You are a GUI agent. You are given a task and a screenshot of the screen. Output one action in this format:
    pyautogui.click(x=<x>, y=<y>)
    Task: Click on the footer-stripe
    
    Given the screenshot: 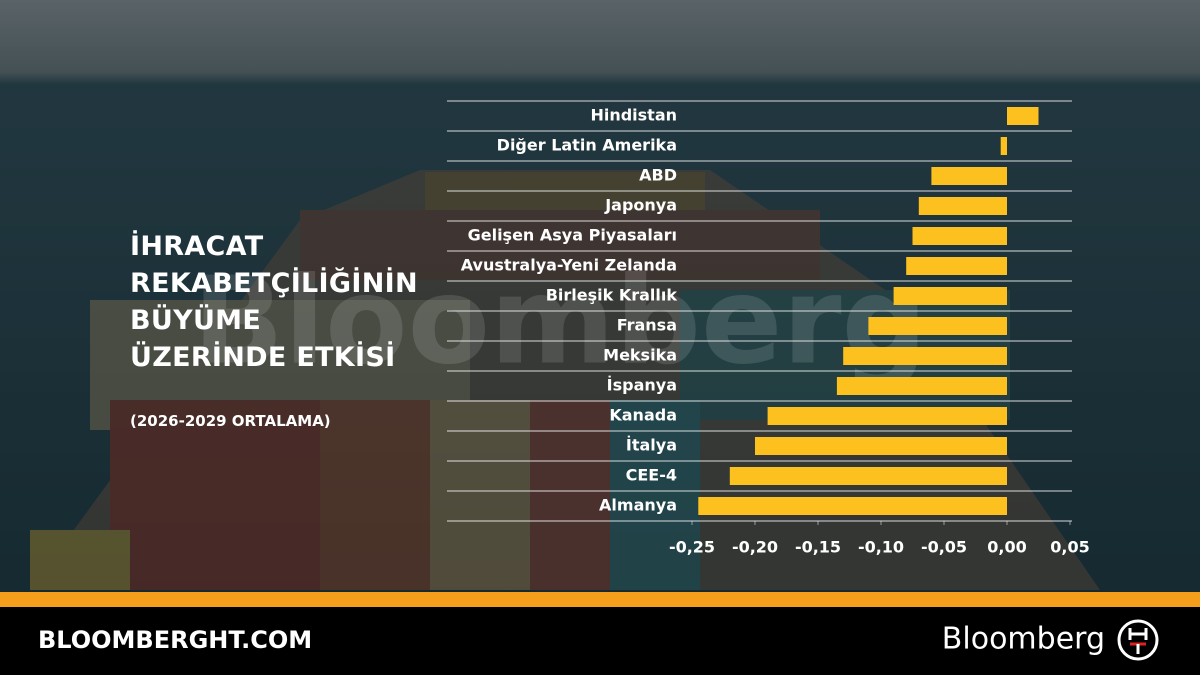 What is the action you would take?
    pyautogui.click(x=600, y=599)
    